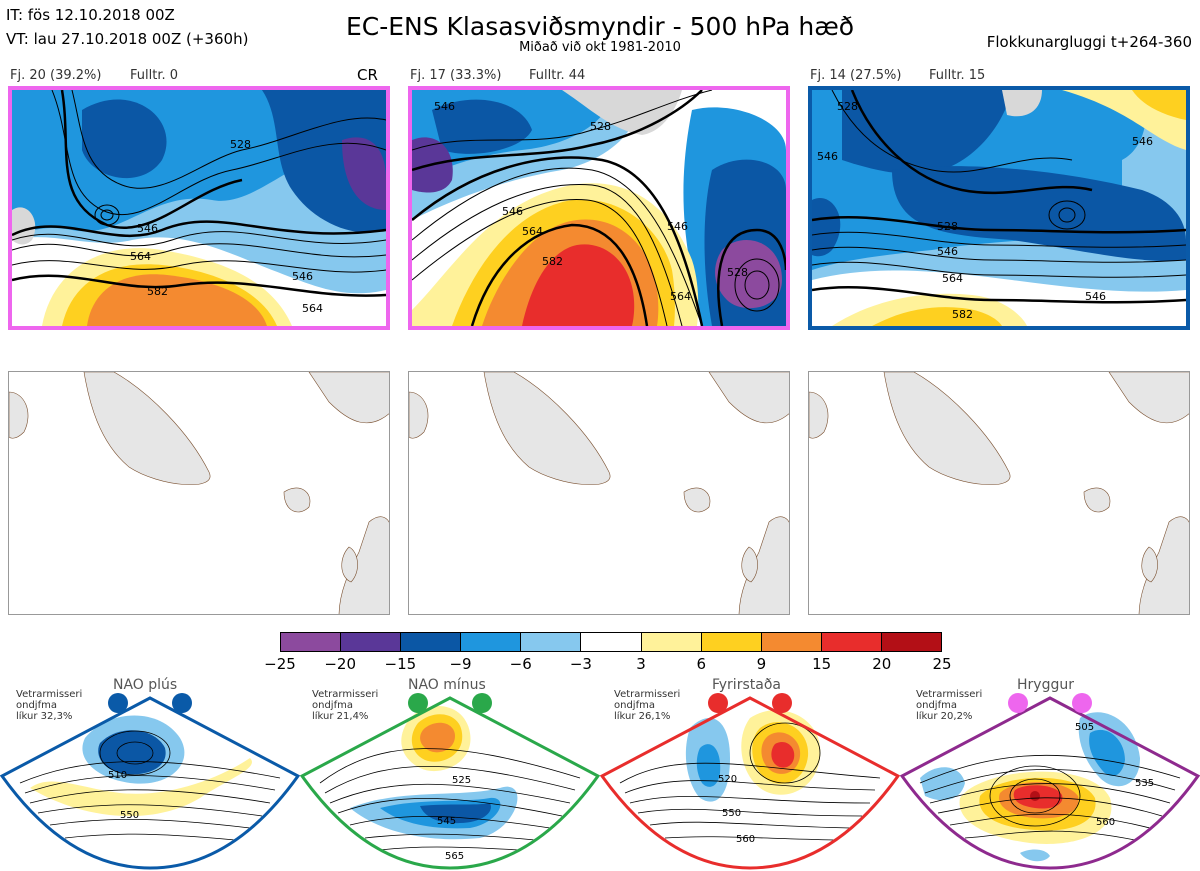 The height and width of the screenshot is (871, 1200). What do you see at coordinates (199, 208) in the screenshot?
I see `cluster-1-map: 528 546 564 582 546 564` at bounding box center [199, 208].